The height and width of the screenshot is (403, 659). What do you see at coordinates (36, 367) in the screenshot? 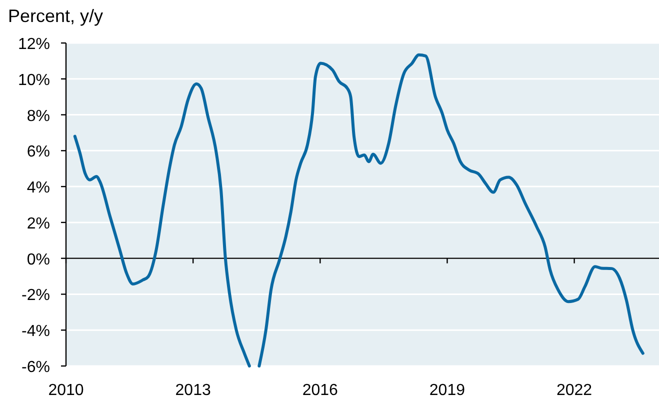
I see `y-tick-label: -6%` at bounding box center [36, 367].